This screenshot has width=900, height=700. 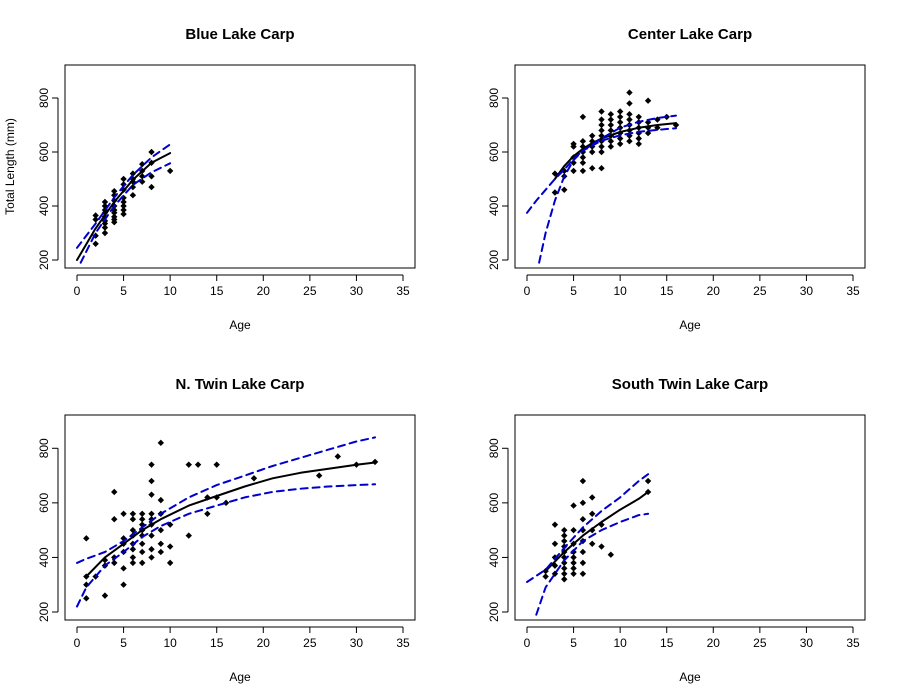 What do you see at coordinates (10, 166) in the screenshot?
I see `y-axis-label: Total Length (mm)` at bounding box center [10, 166].